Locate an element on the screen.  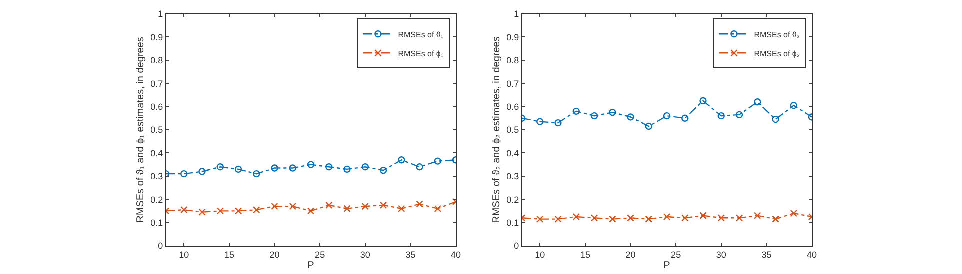
y-axis-title: RMSEs of ϑ₁ and ϕ₁ estimates, in degrees is located at coordinates (141, 130).